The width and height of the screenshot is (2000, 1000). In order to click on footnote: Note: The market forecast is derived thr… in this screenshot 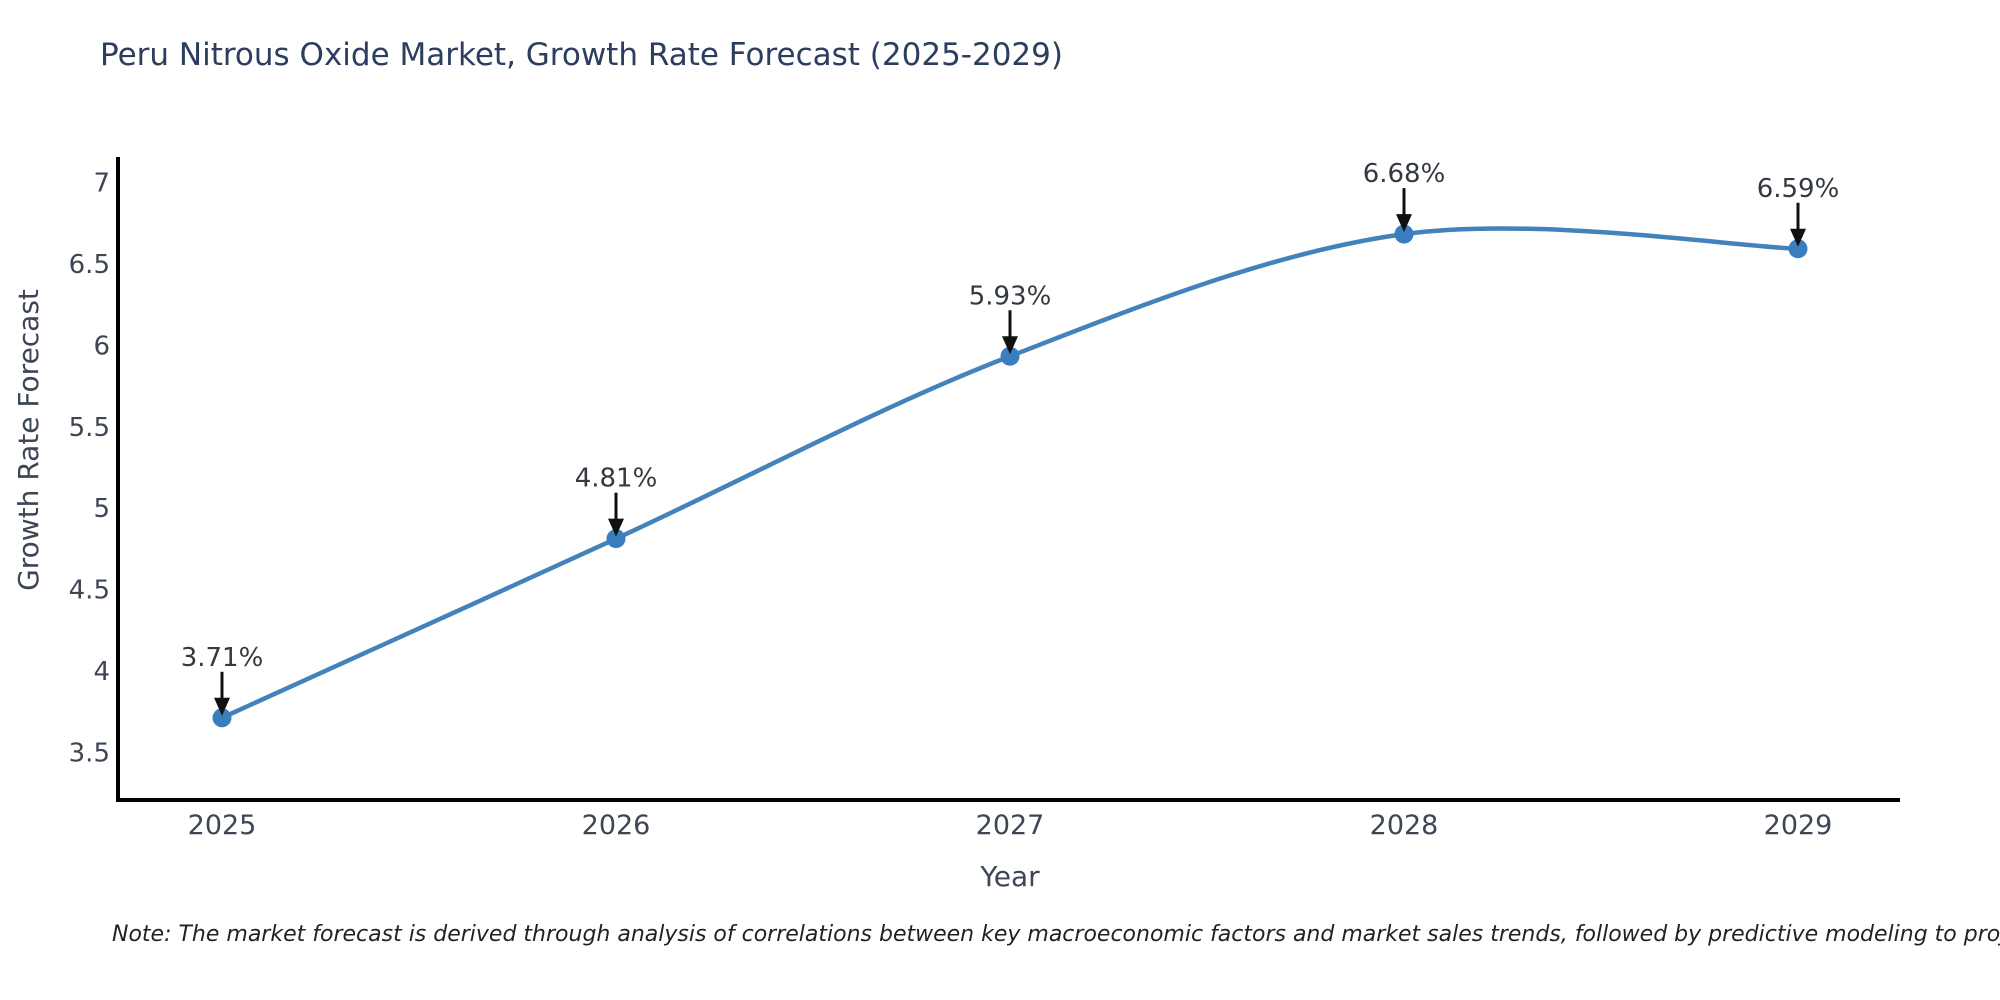, I will do `click(1056, 934)`.